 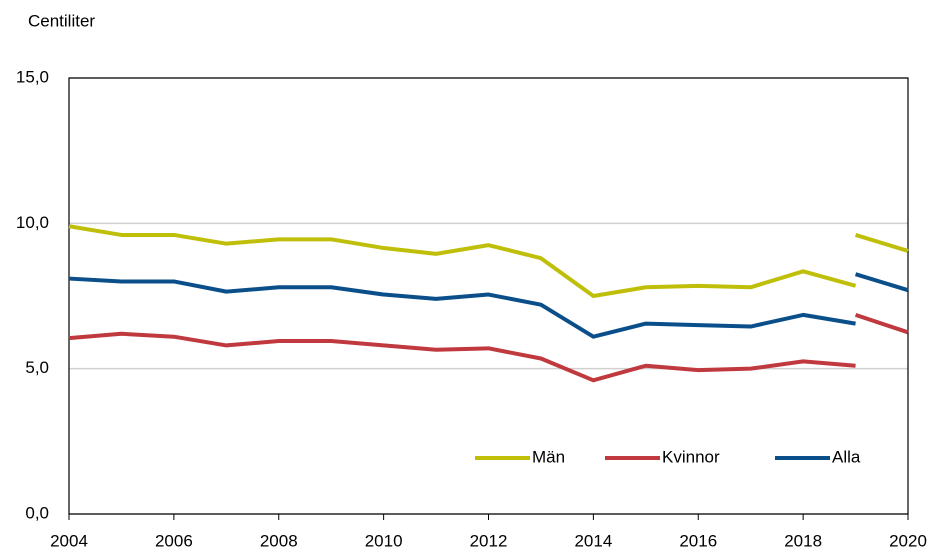 What do you see at coordinates (37, 367) in the screenshot?
I see `y-tick-label: 5,0` at bounding box center [37, 367].